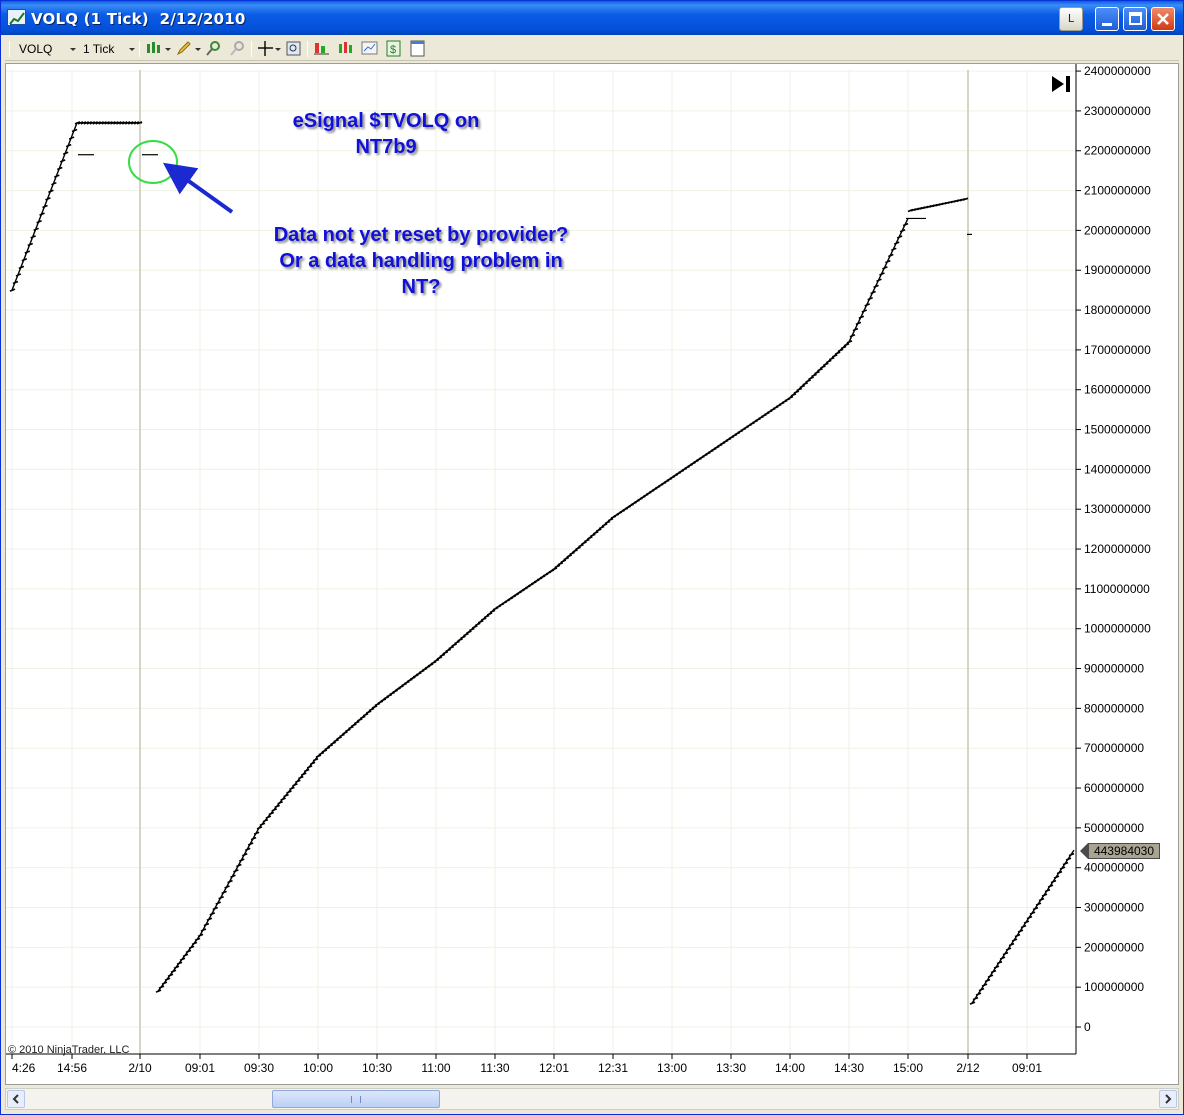  I want to click on crosshair-icon, so click(265, 48).